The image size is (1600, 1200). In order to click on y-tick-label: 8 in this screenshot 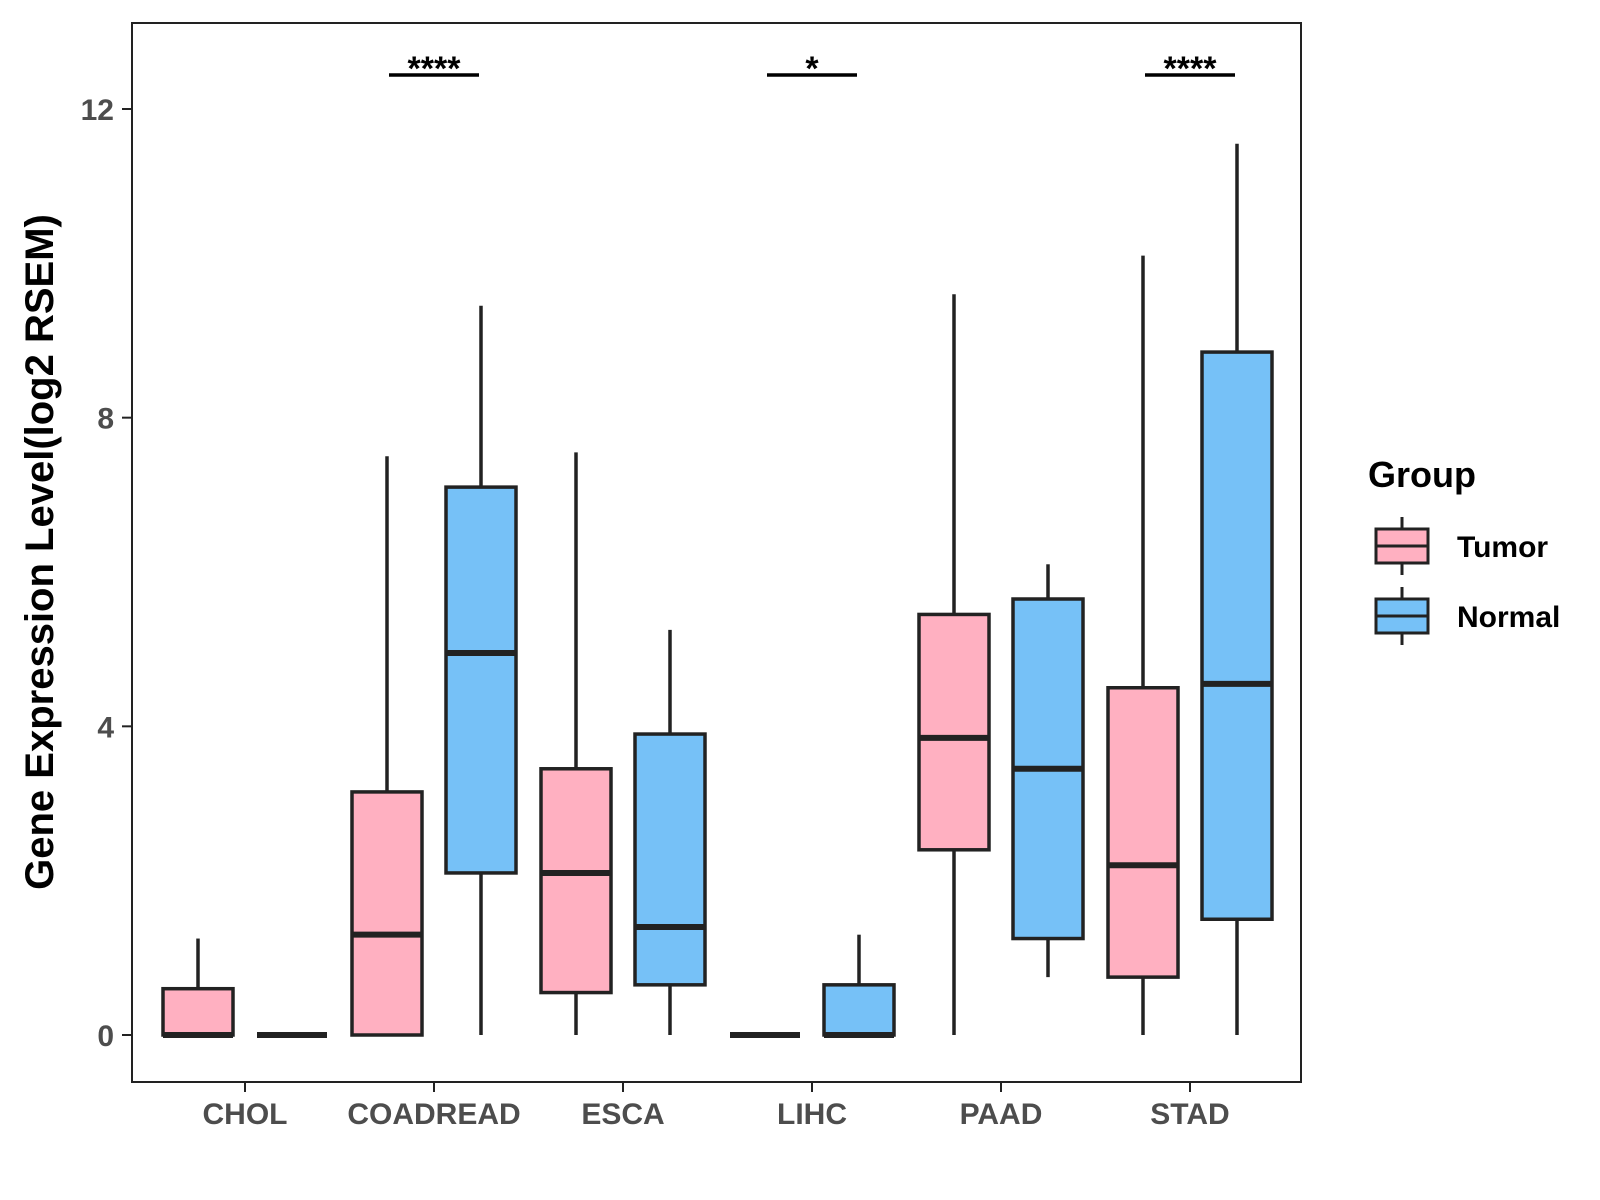, I will do `click(105, 419)`.